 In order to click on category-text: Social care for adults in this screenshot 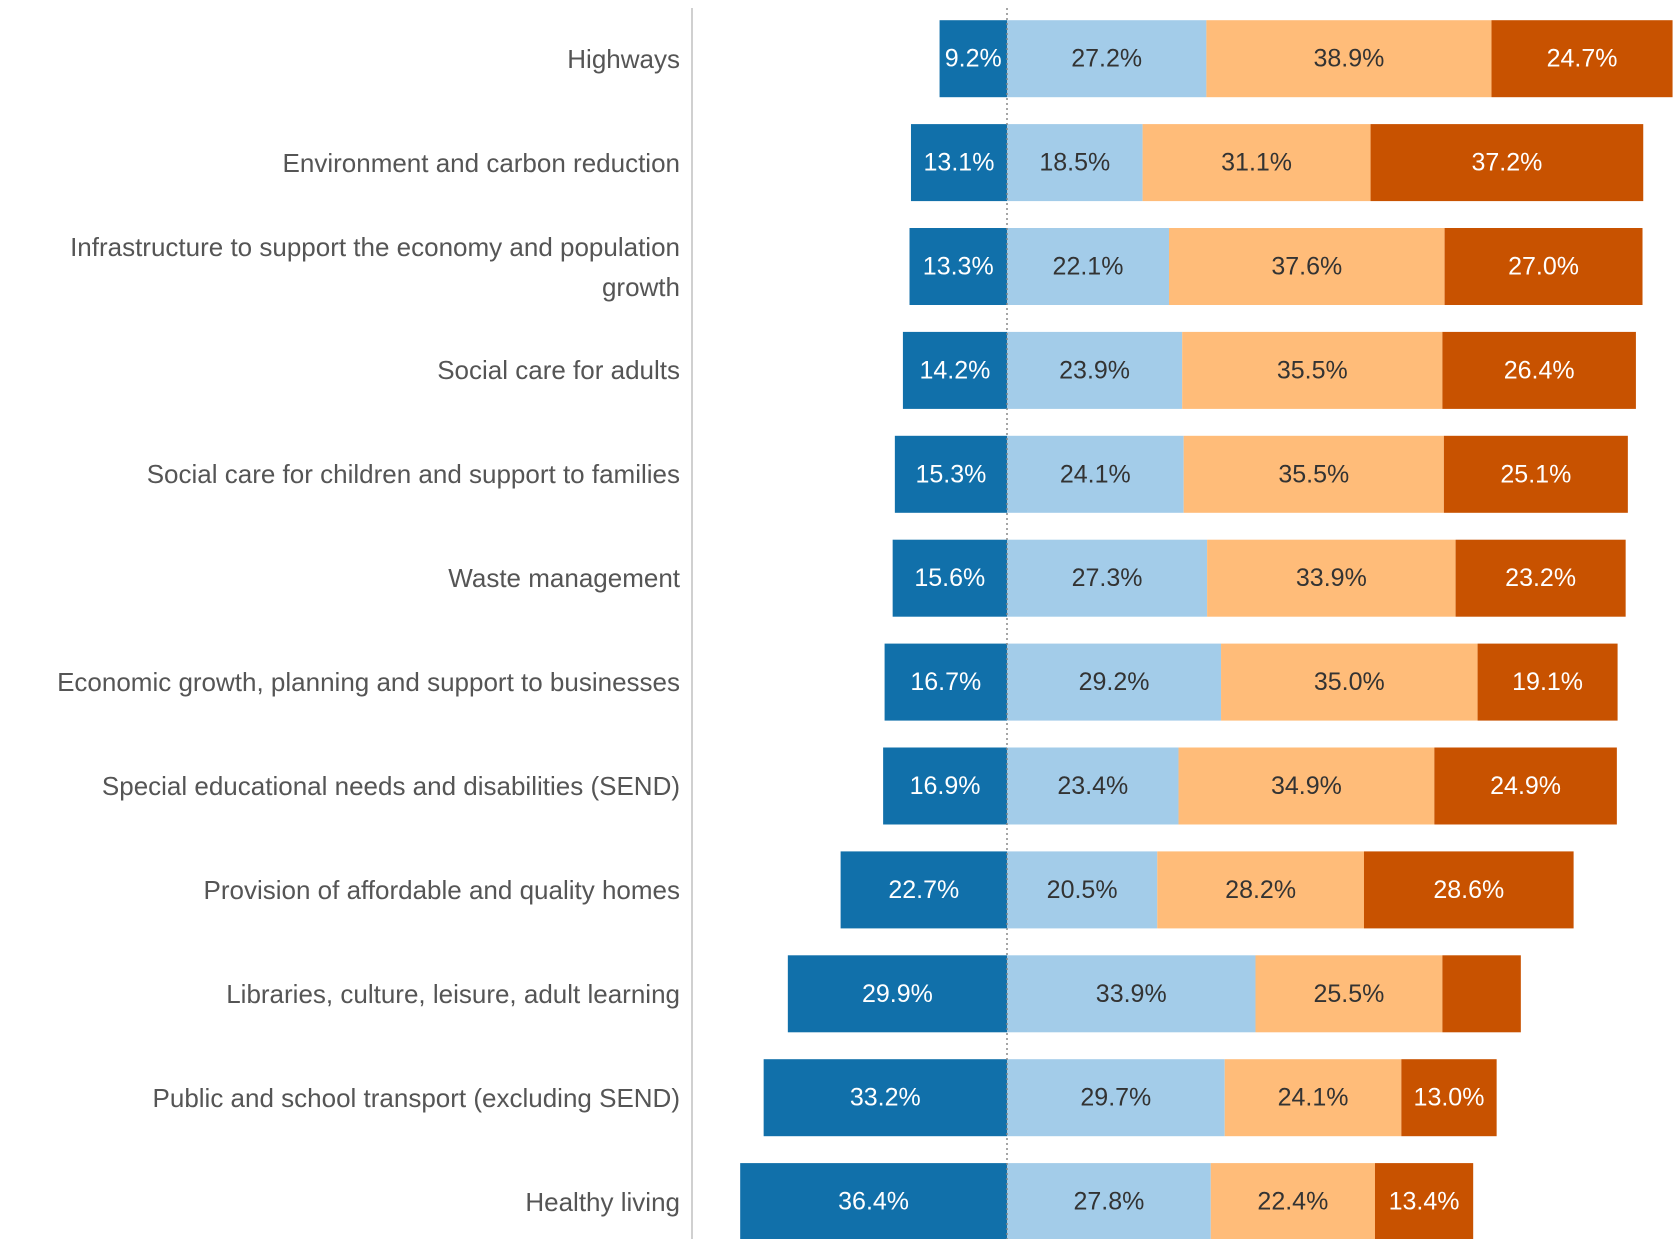, I will do `click(558, 370)`.